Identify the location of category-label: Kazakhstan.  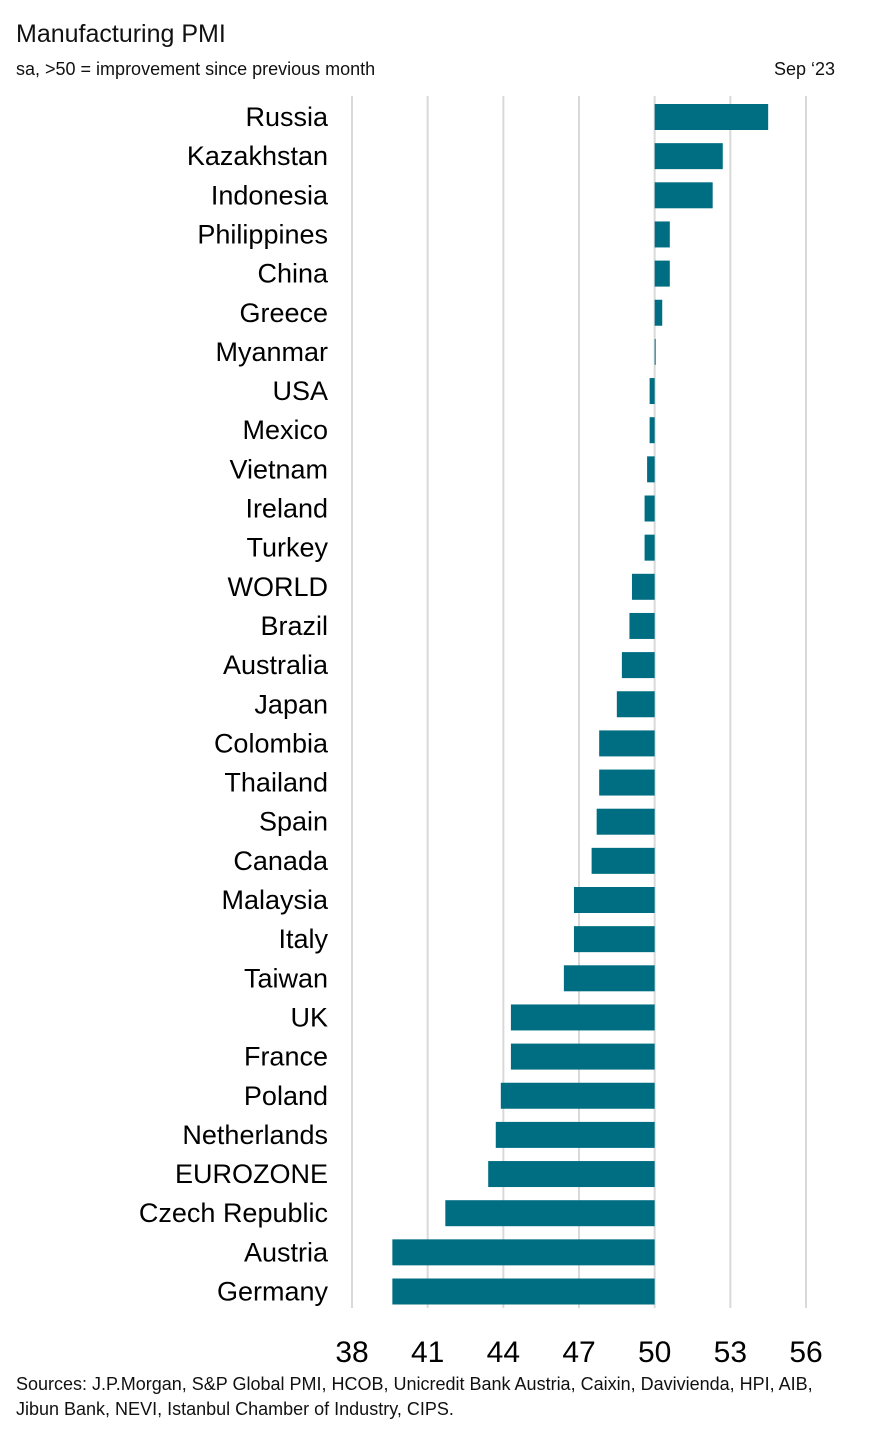
(257, 156).